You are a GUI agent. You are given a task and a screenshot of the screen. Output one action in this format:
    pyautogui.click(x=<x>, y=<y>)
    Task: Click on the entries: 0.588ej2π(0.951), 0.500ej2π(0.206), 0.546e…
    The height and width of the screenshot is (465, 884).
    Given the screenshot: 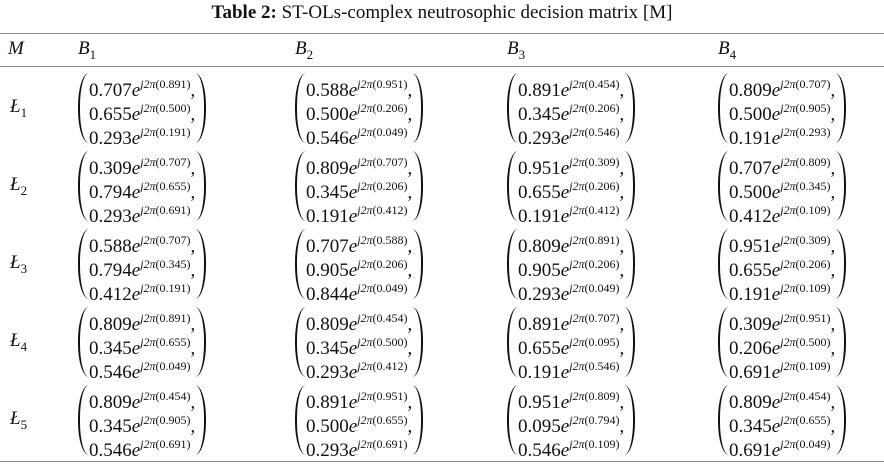 What is the action you would take?
    pyautogui.click(x=359, y=110)
    